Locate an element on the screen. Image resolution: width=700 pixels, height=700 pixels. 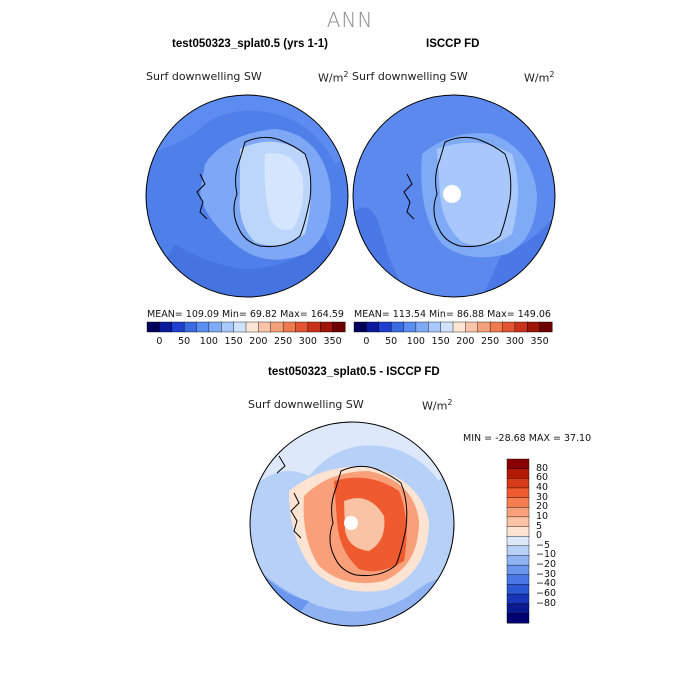
panel3-colorbar is located at coordinates (518, 541).